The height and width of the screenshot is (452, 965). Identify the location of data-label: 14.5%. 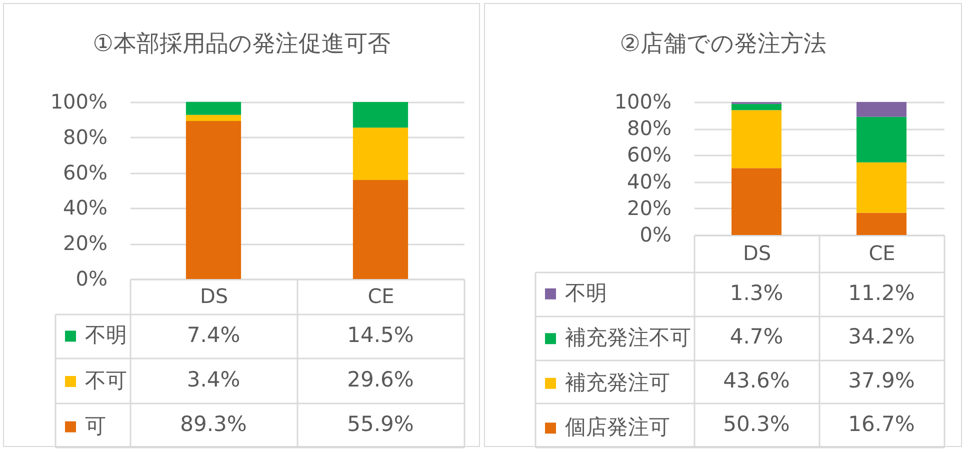
(380, 335).